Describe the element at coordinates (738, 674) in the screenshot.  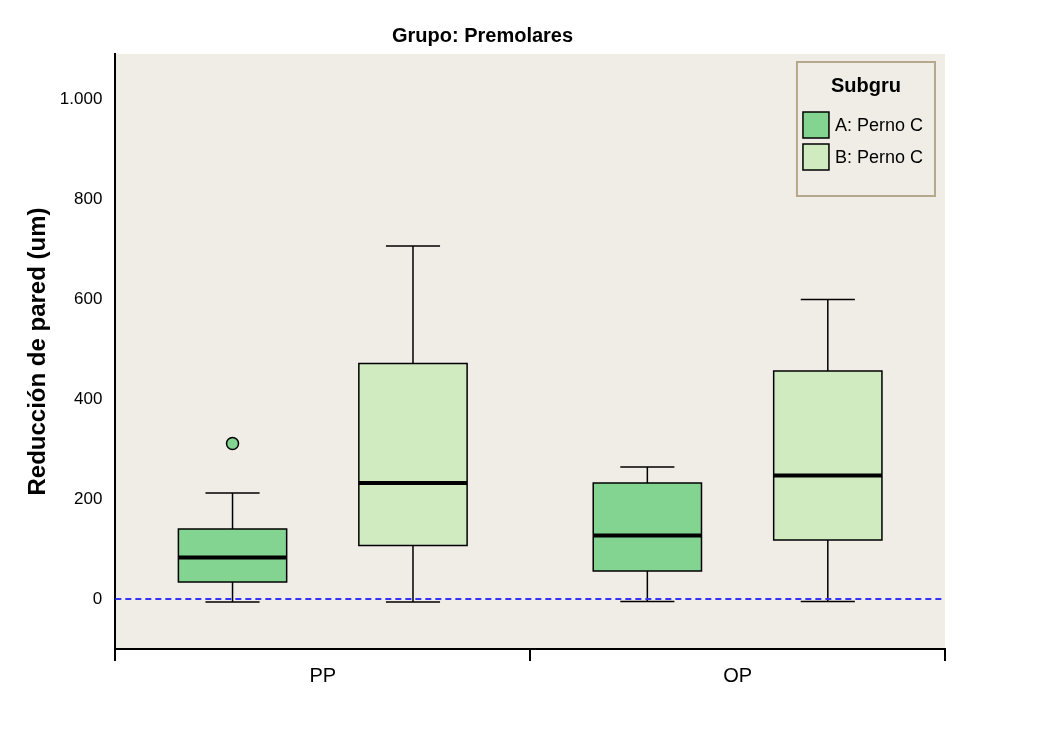
I see `x-tick-label: OP` at that location.